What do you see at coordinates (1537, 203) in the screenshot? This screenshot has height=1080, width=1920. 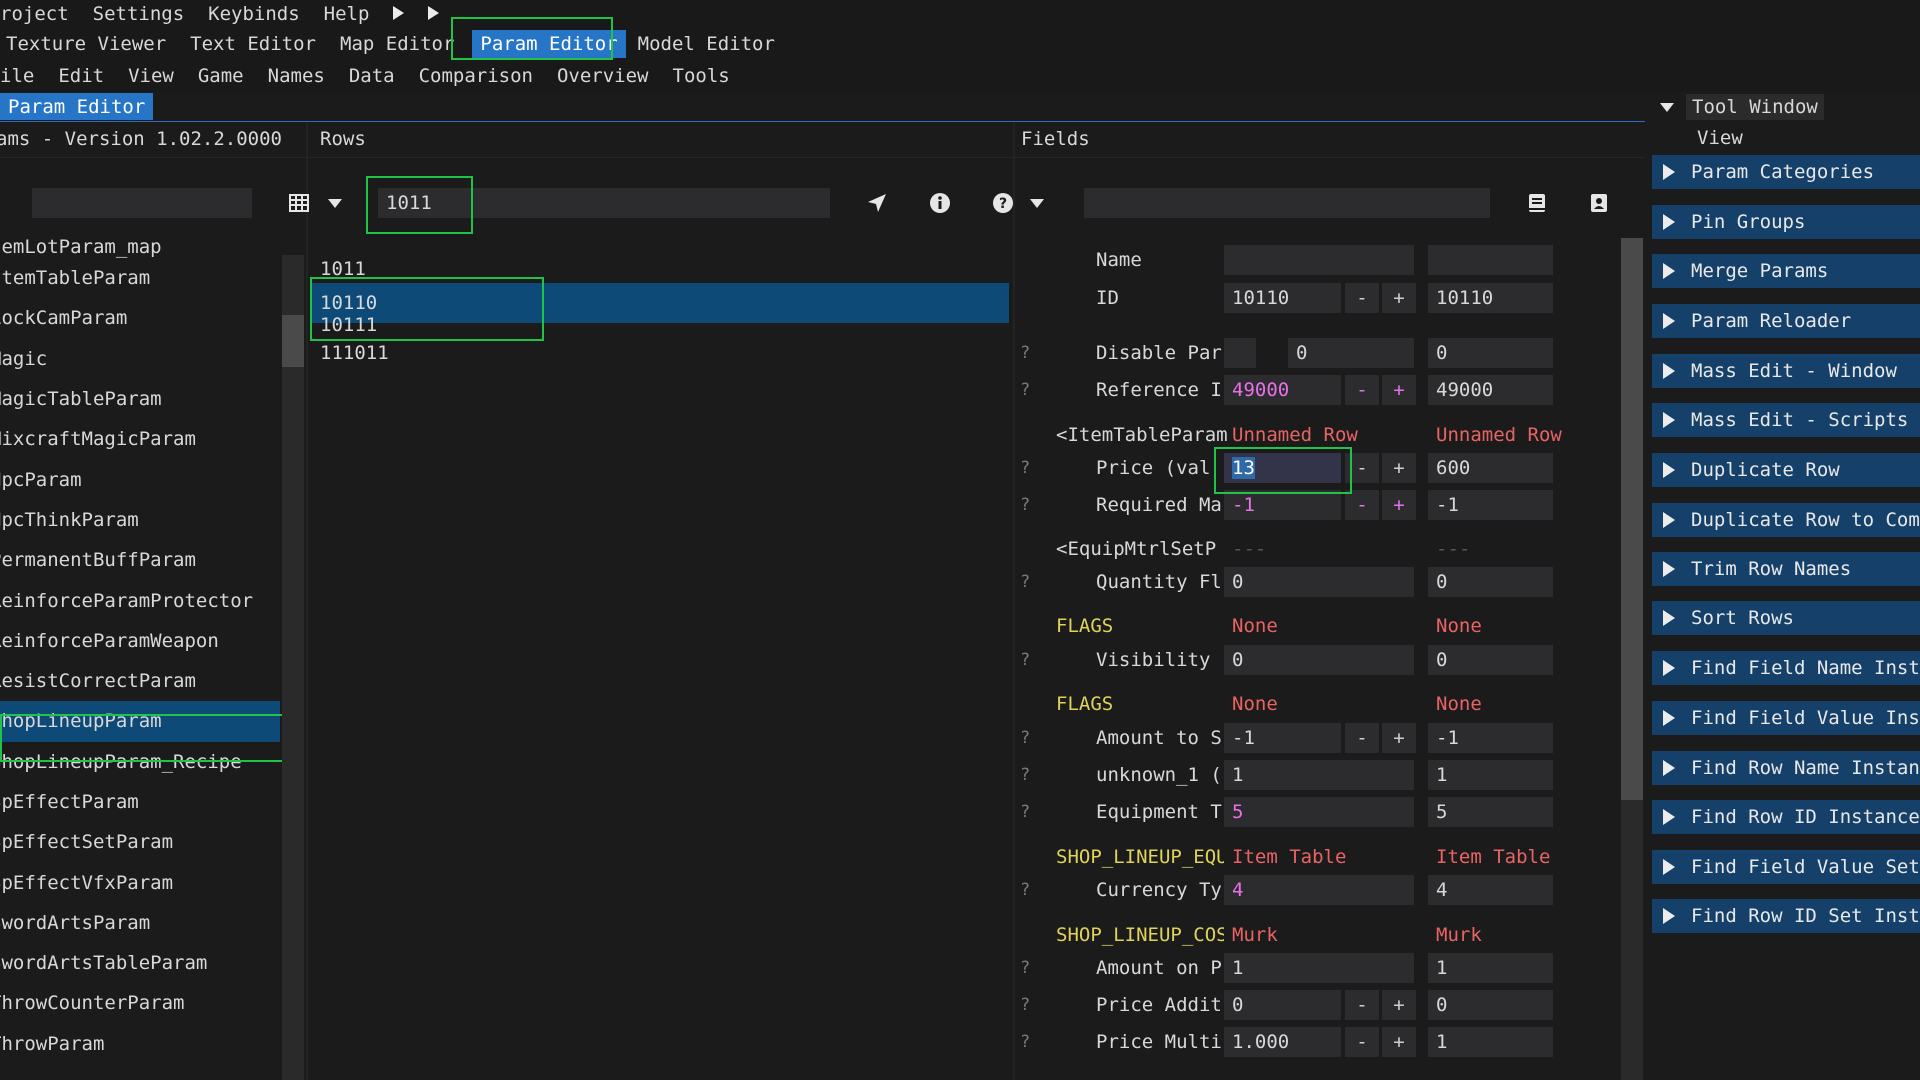 I see `book-icon` at bounding box center [1537, 203].